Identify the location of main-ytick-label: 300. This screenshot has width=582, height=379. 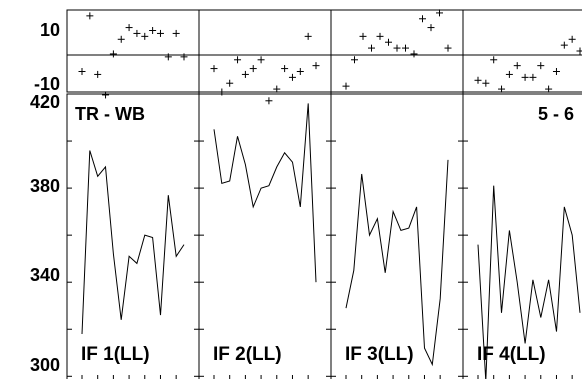
(45, 365).